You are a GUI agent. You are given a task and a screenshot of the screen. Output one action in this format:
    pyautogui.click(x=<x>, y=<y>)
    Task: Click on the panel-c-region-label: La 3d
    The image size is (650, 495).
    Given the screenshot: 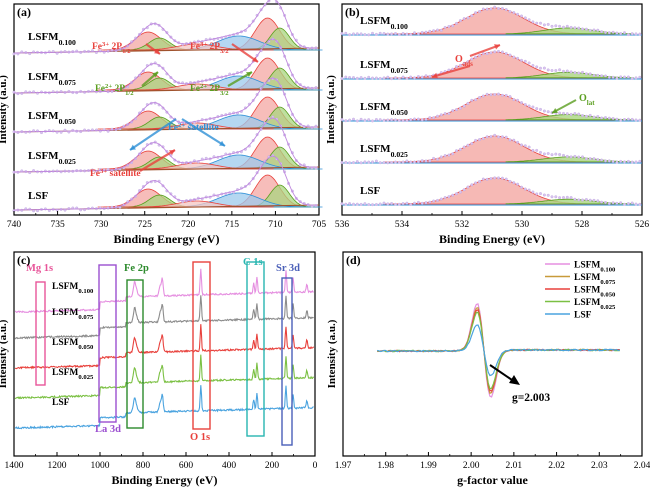 What is the action you would take?
    pyautogui.click(x=108, y=429)
    